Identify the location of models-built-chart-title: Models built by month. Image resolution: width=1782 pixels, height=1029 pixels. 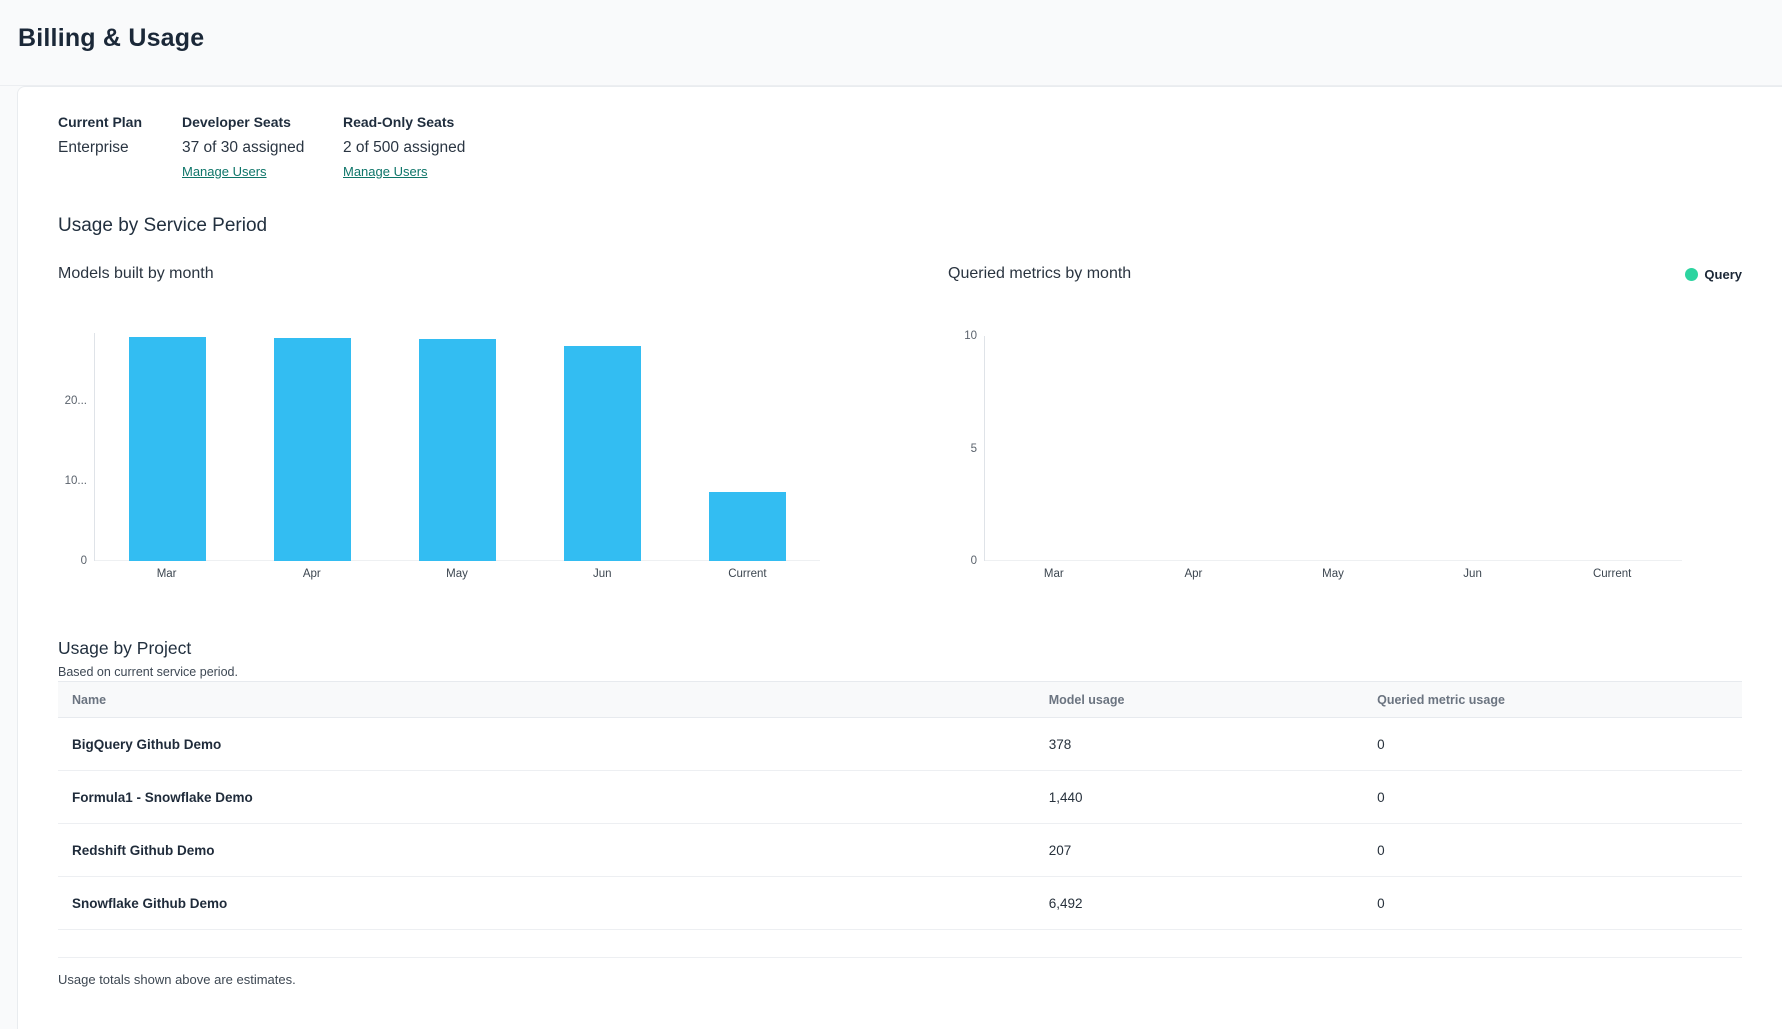
(136, 273).